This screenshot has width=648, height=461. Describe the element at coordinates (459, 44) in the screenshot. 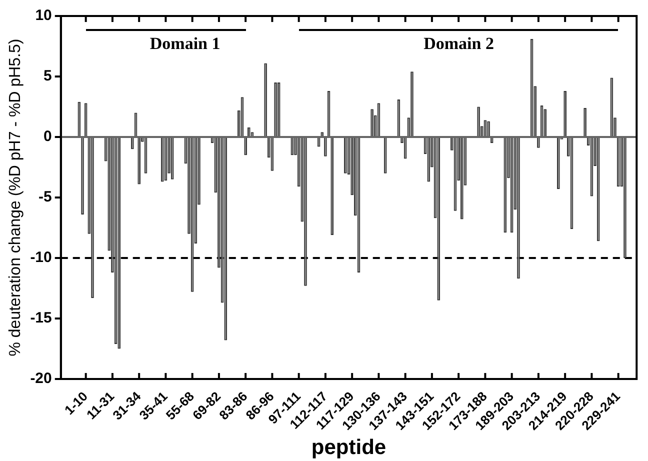

I see `annotation: Domain 2` at that location.